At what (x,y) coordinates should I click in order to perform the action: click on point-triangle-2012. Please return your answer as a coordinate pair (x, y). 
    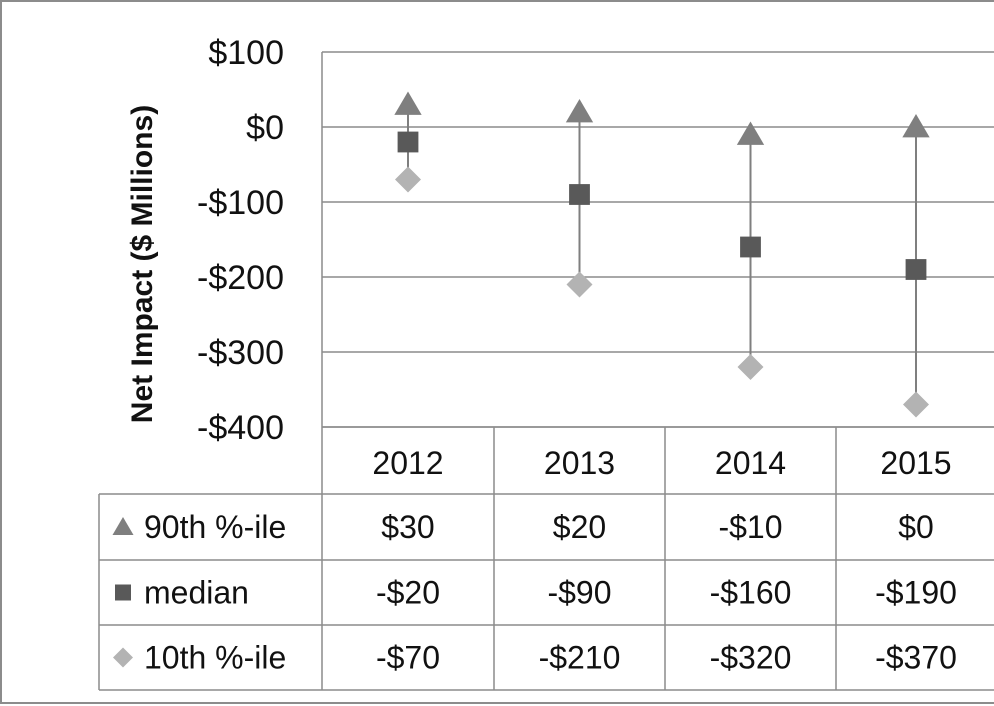
    Looking at the image, I should click on (408, 103).